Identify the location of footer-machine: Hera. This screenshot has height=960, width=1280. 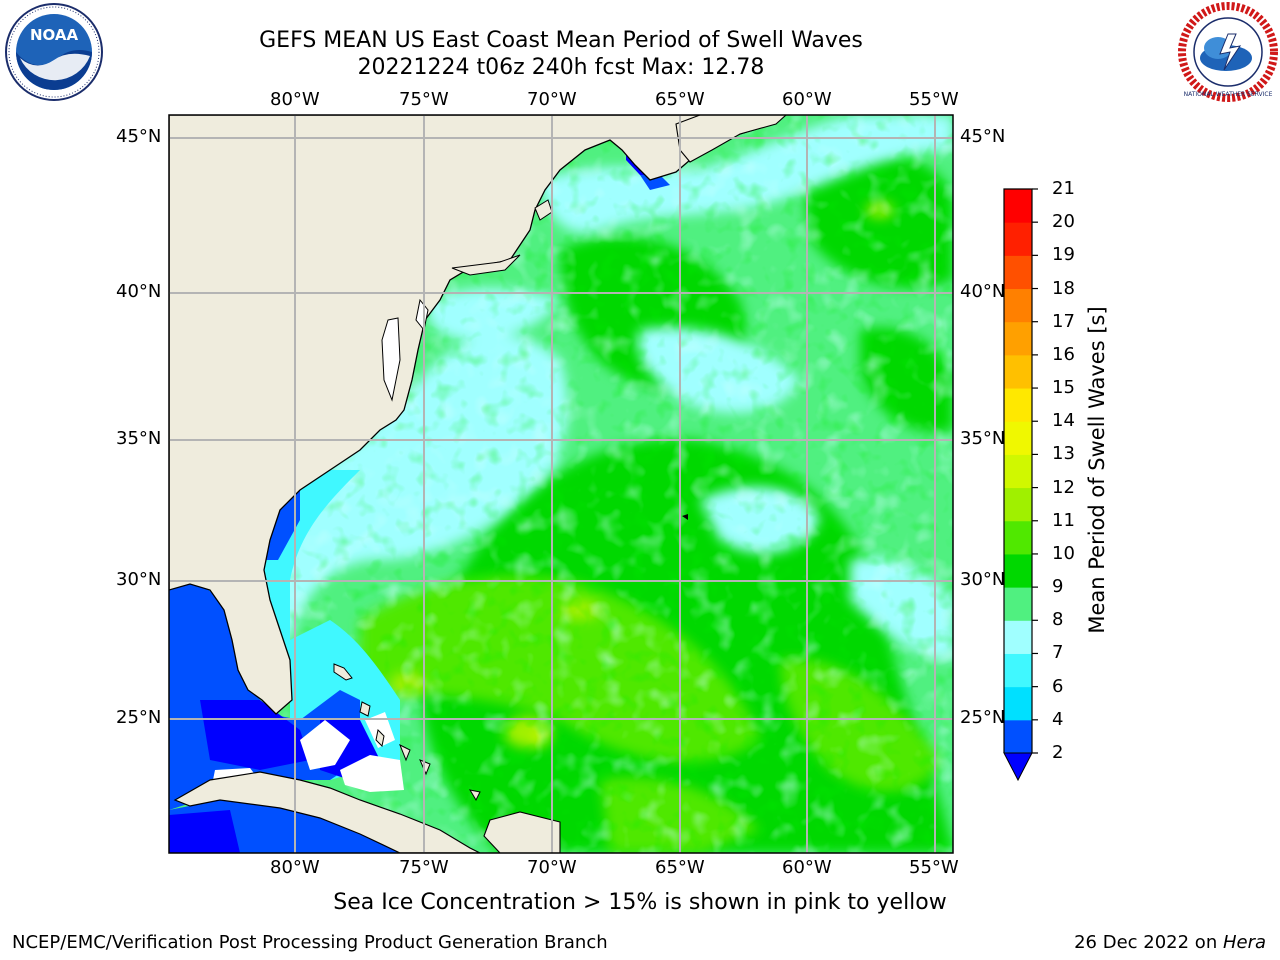
(1244, 942).